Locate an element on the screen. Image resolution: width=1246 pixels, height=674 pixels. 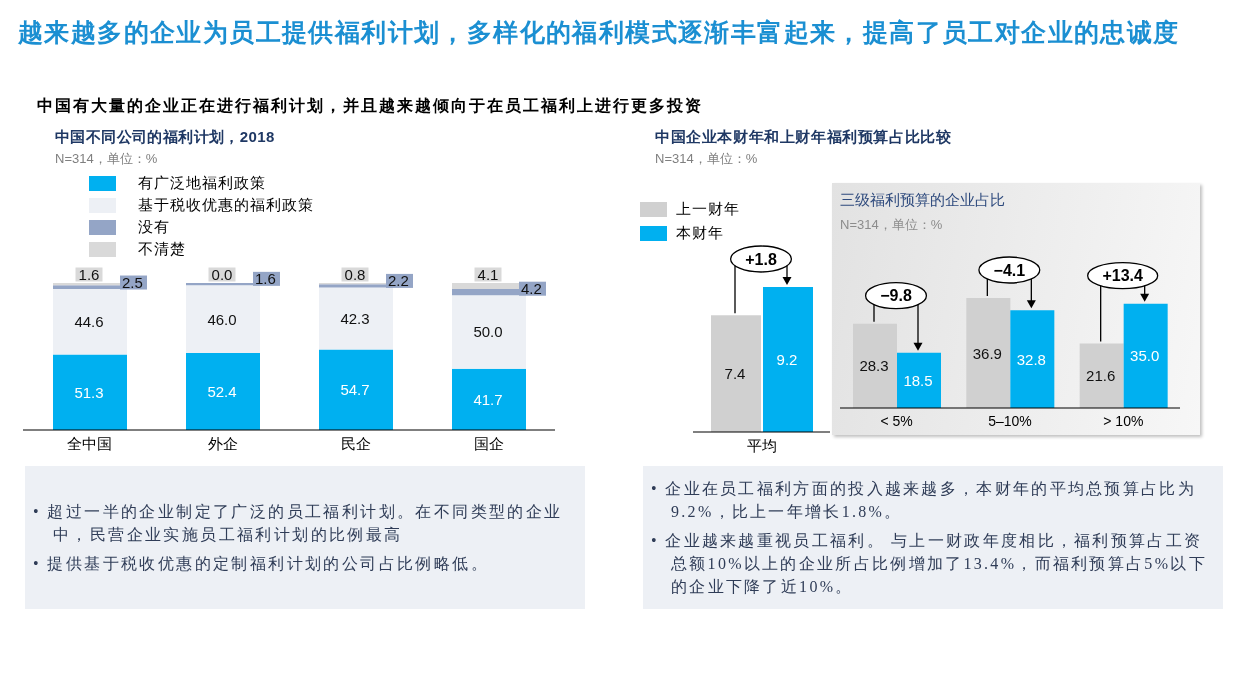
data-label: 52.4 is located at coordinates (222, 391).